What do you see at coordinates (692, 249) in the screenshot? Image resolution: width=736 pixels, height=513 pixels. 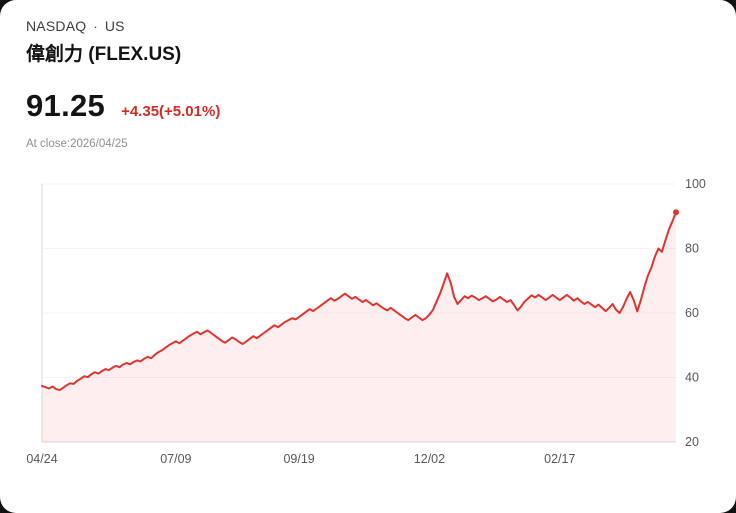 I see `y-tick-label: 80` at bounding box center [692, 249].